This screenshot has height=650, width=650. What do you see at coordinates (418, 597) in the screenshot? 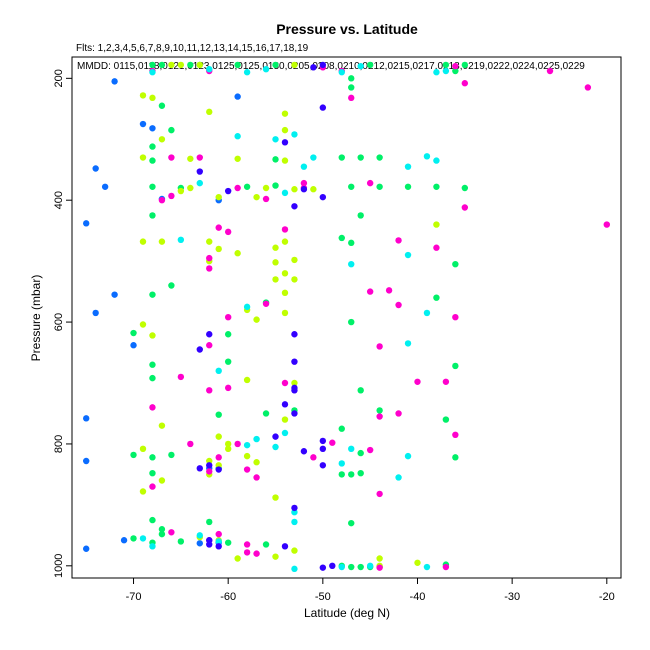
I see `x-tick-label: -40` at bounding box center [418, 597].